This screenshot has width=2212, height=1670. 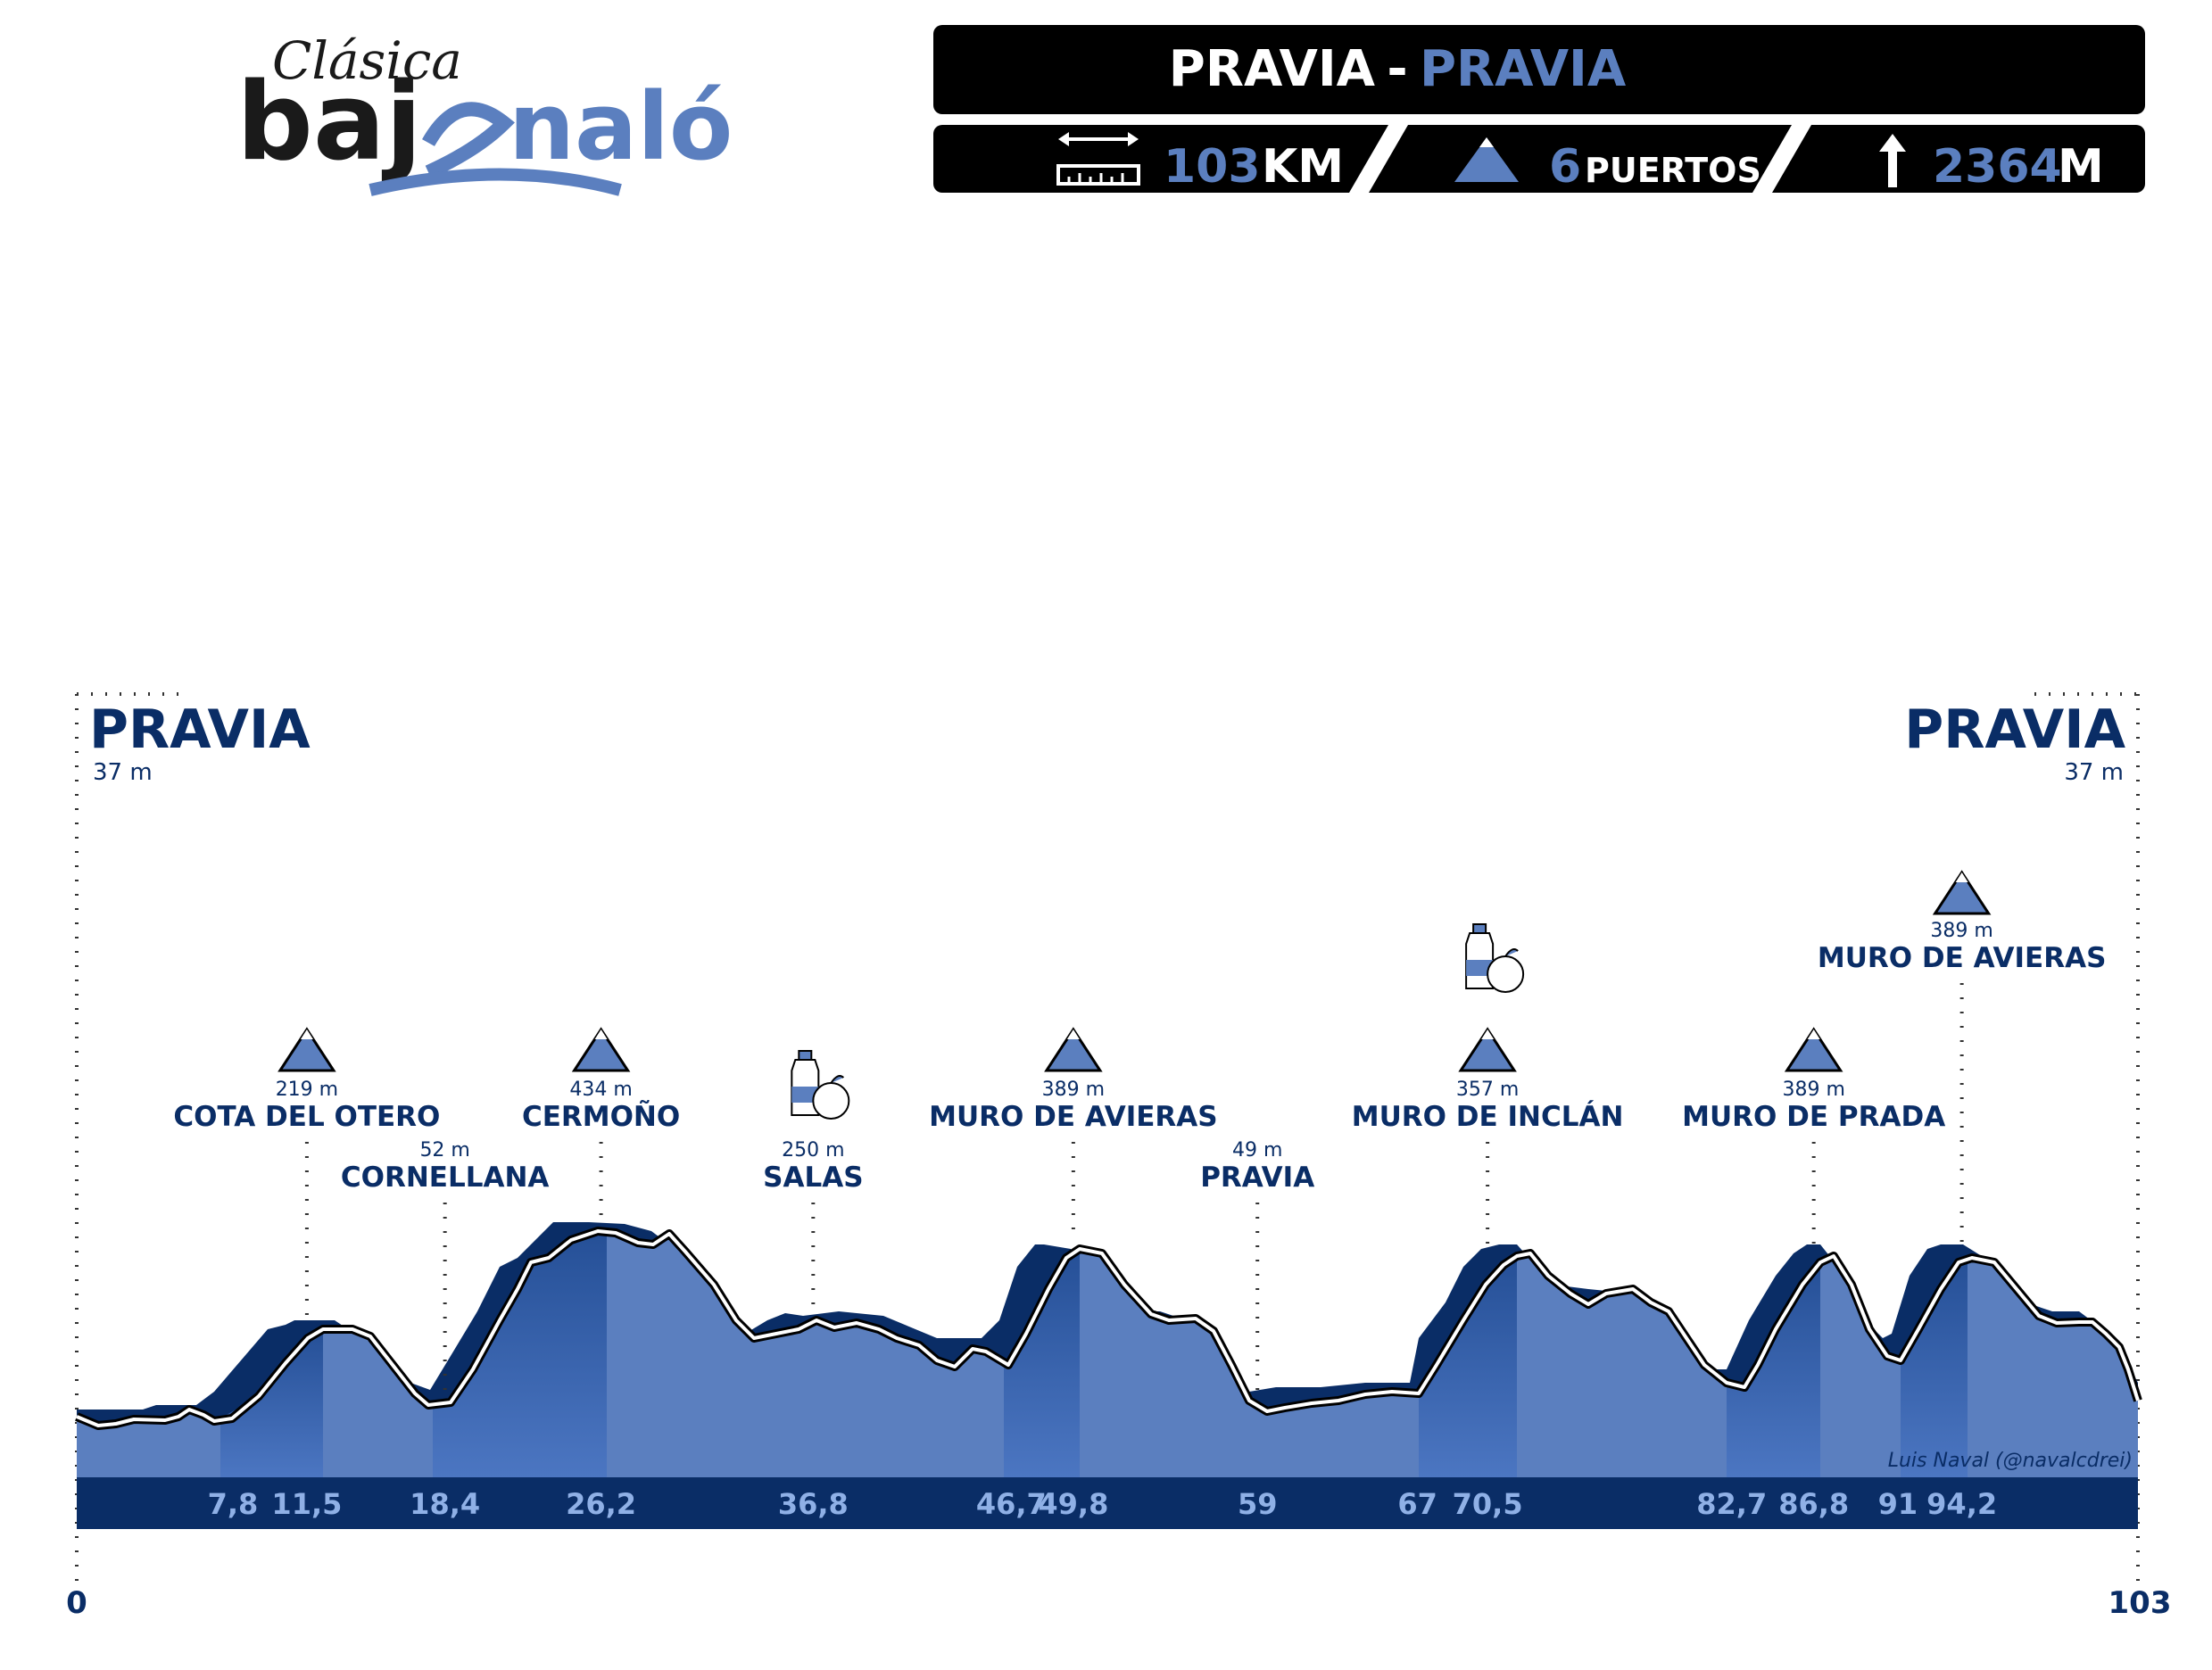 What do you see at coordinates (1731, 1504) in the screenshot?
I see `km-label: 82,7` at bounding box center [1731, 1504].